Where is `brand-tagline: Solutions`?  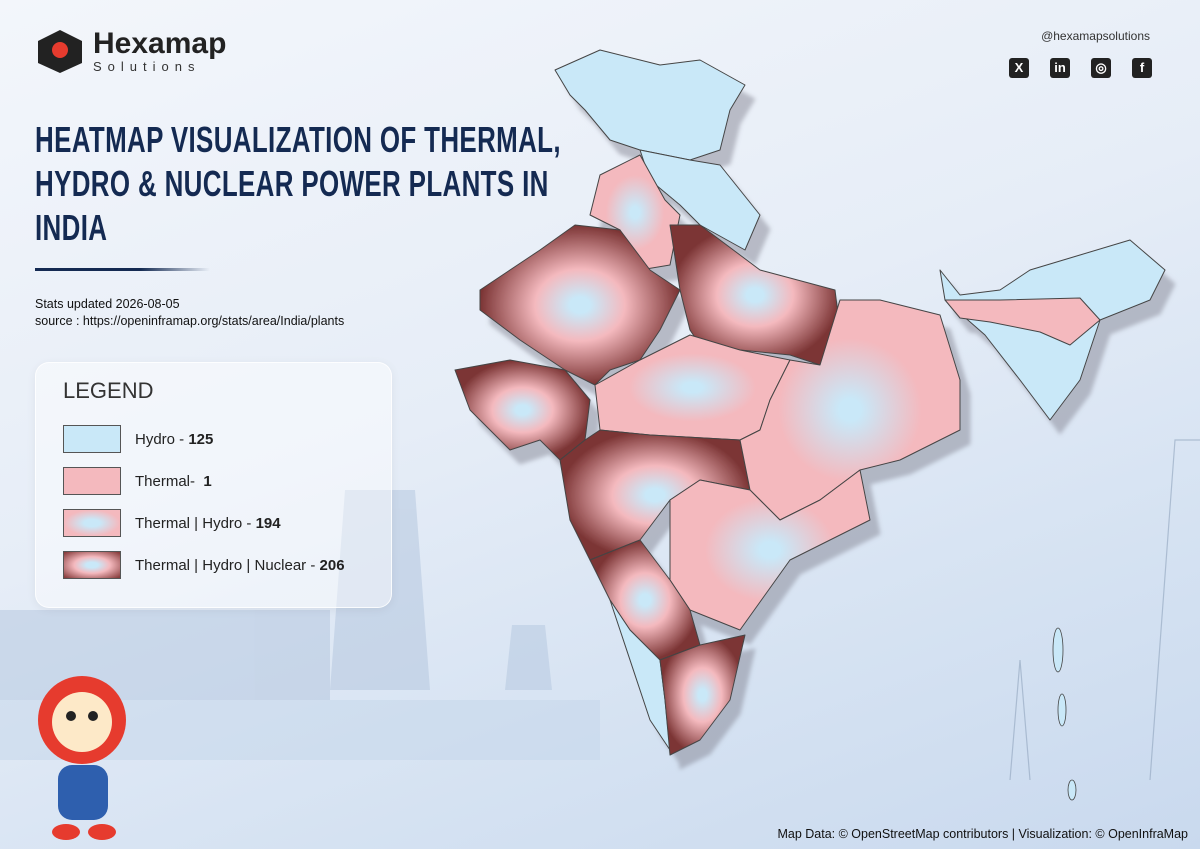
brand-tagline: Solutions is located at coordinates (147, 66).